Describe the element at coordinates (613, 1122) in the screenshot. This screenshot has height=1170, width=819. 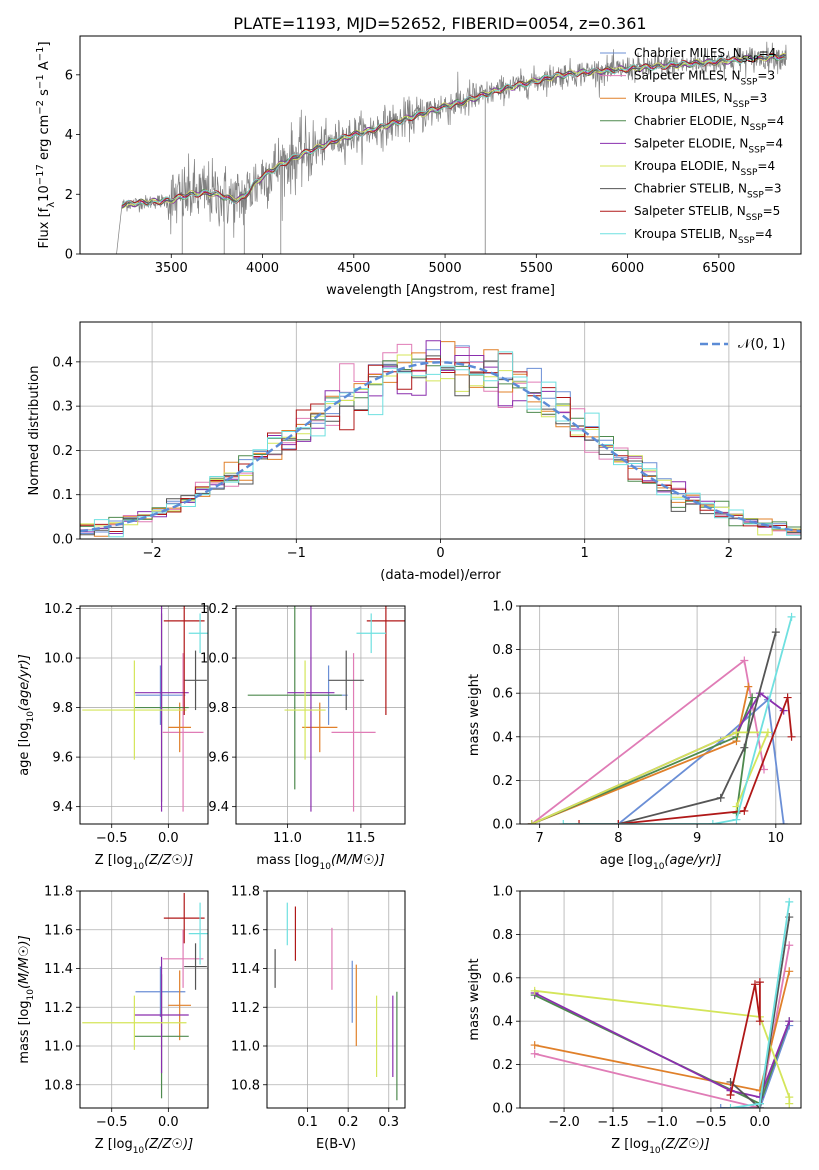
I see `x-tick-label: −1.5` at that location.